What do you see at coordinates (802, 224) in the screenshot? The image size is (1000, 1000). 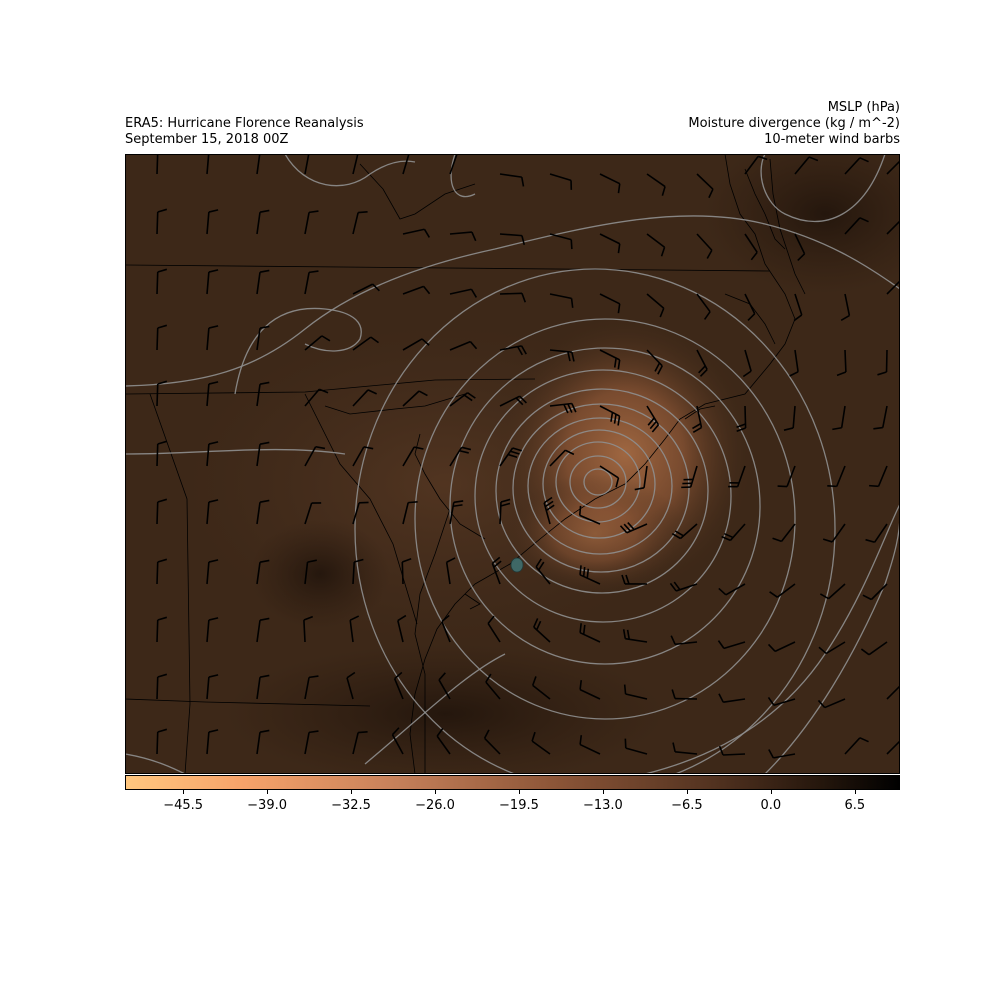 I see `moisture-field-dark-northeast` at bounding box center [802, 224].